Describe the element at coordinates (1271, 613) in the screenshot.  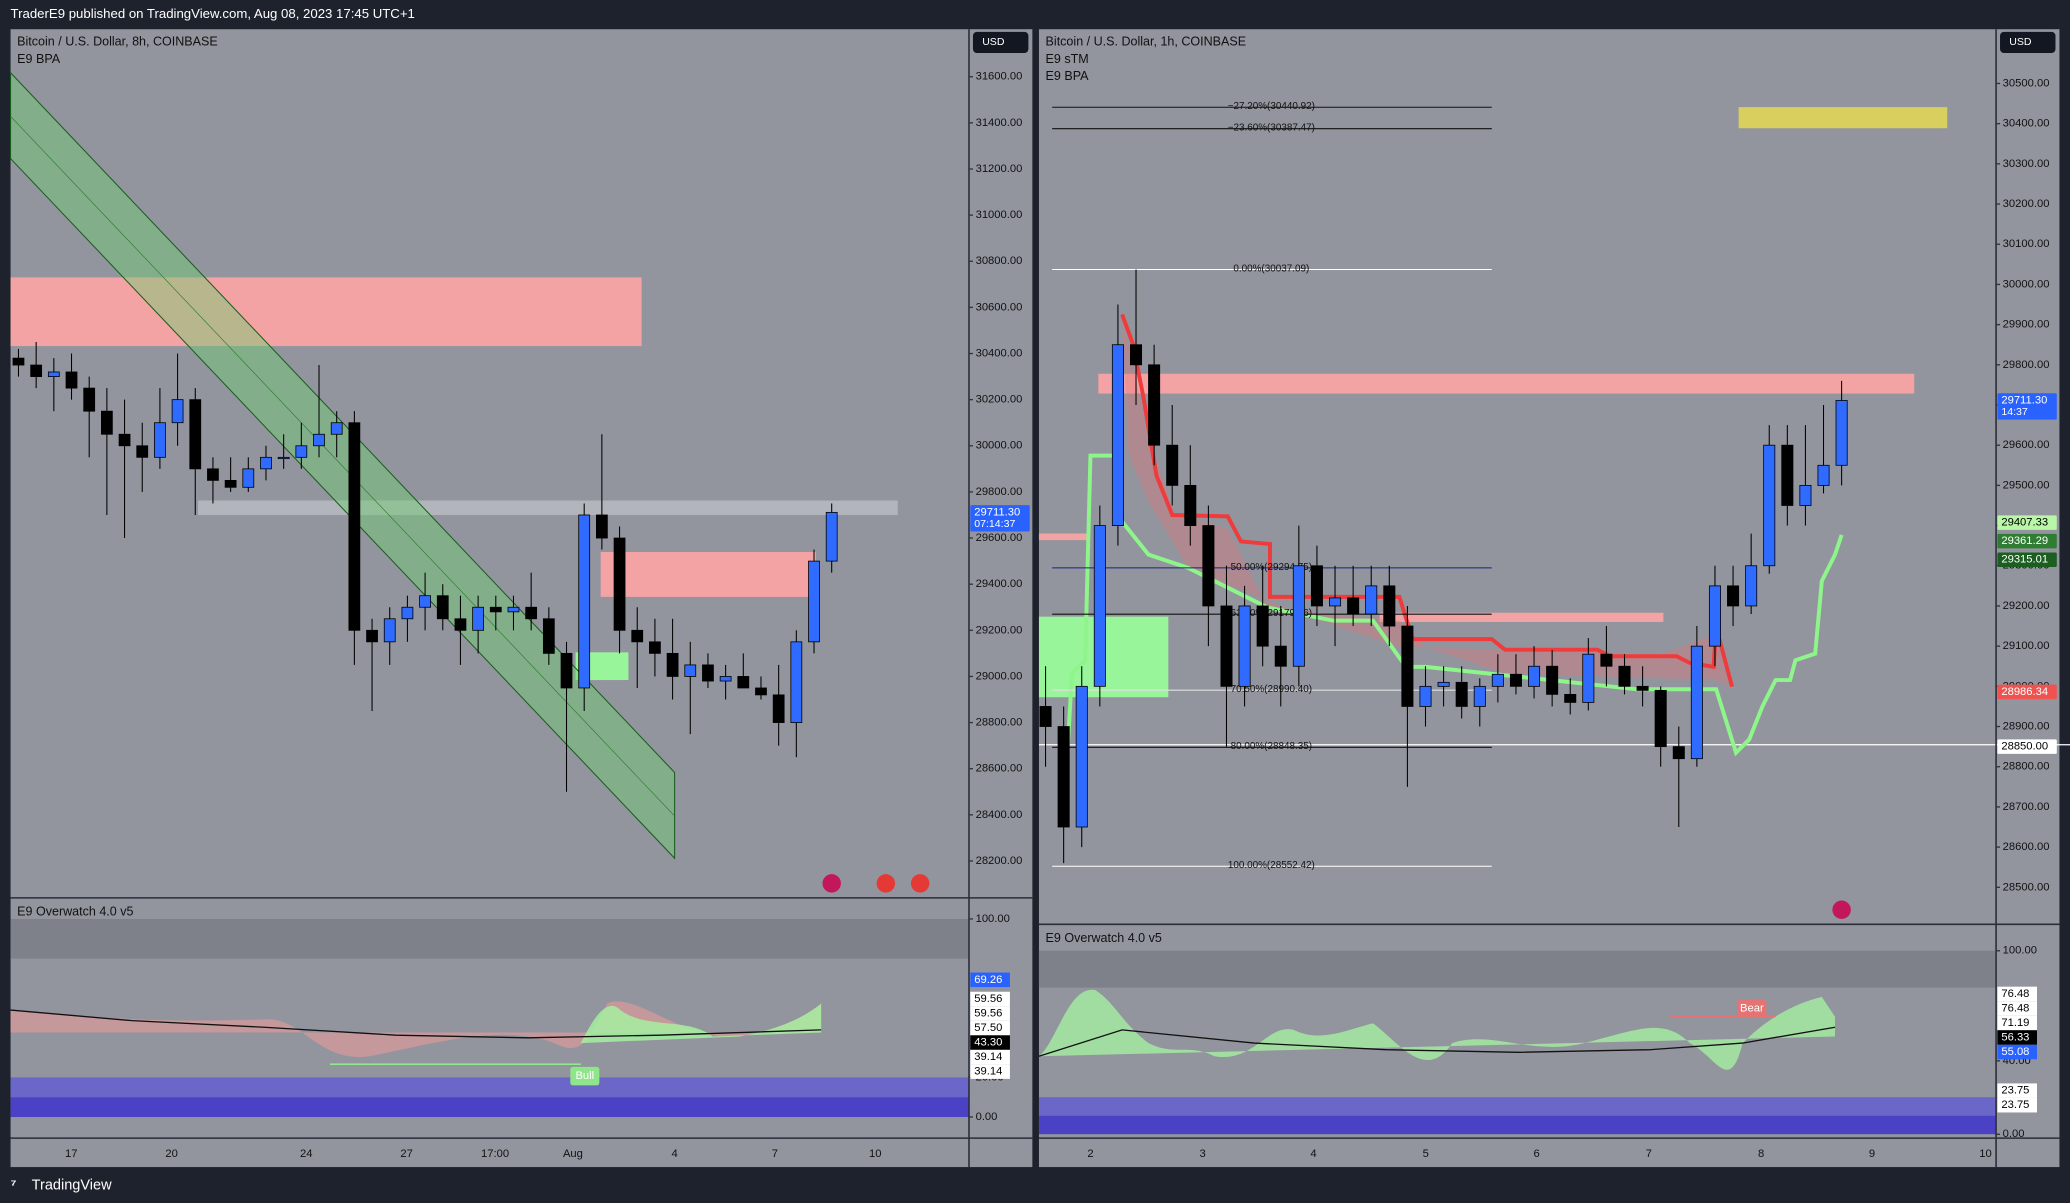
I see `fib-label: 61.80%(29179.56)` at that location.